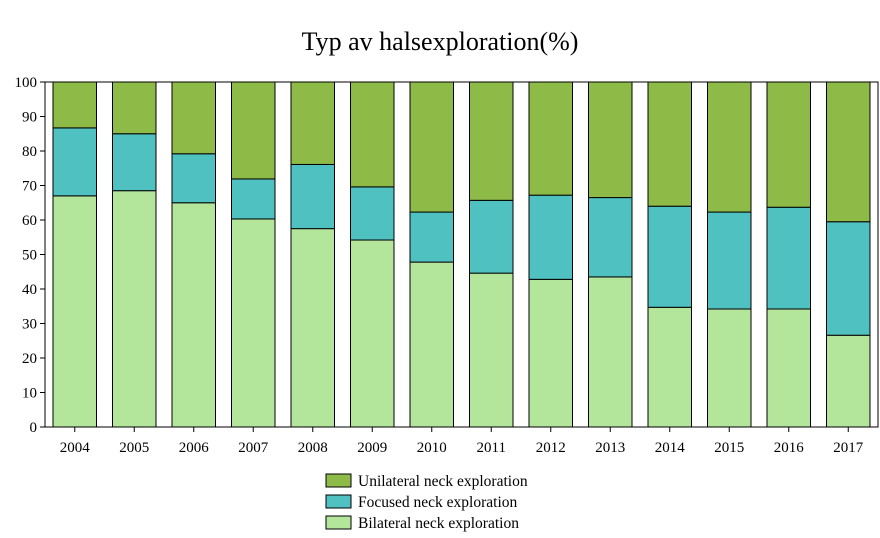  I want to click on x-tick-label-2016: 2016, so click(789, 448).